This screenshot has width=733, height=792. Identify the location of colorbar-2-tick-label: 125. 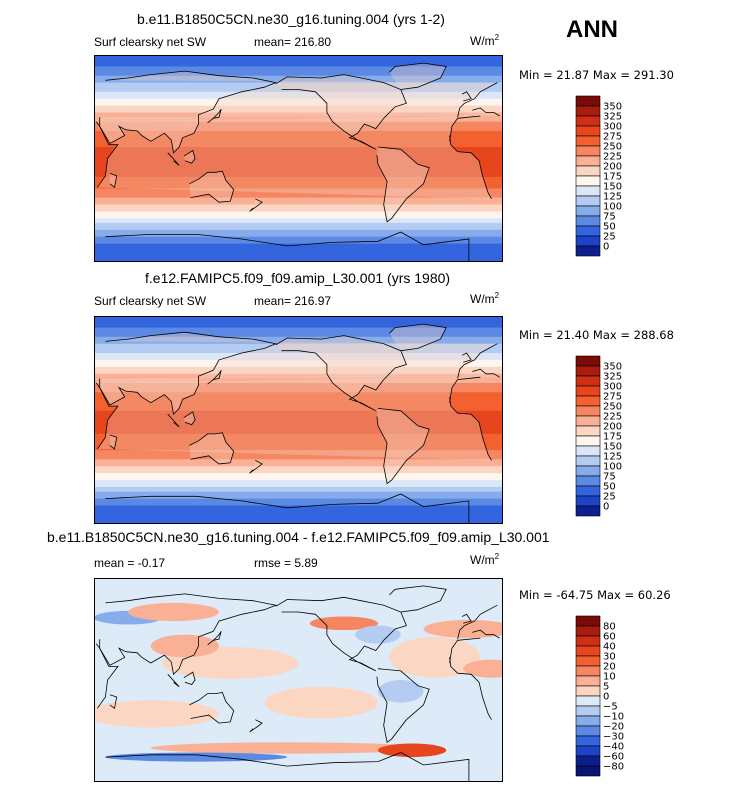
(612, 457).